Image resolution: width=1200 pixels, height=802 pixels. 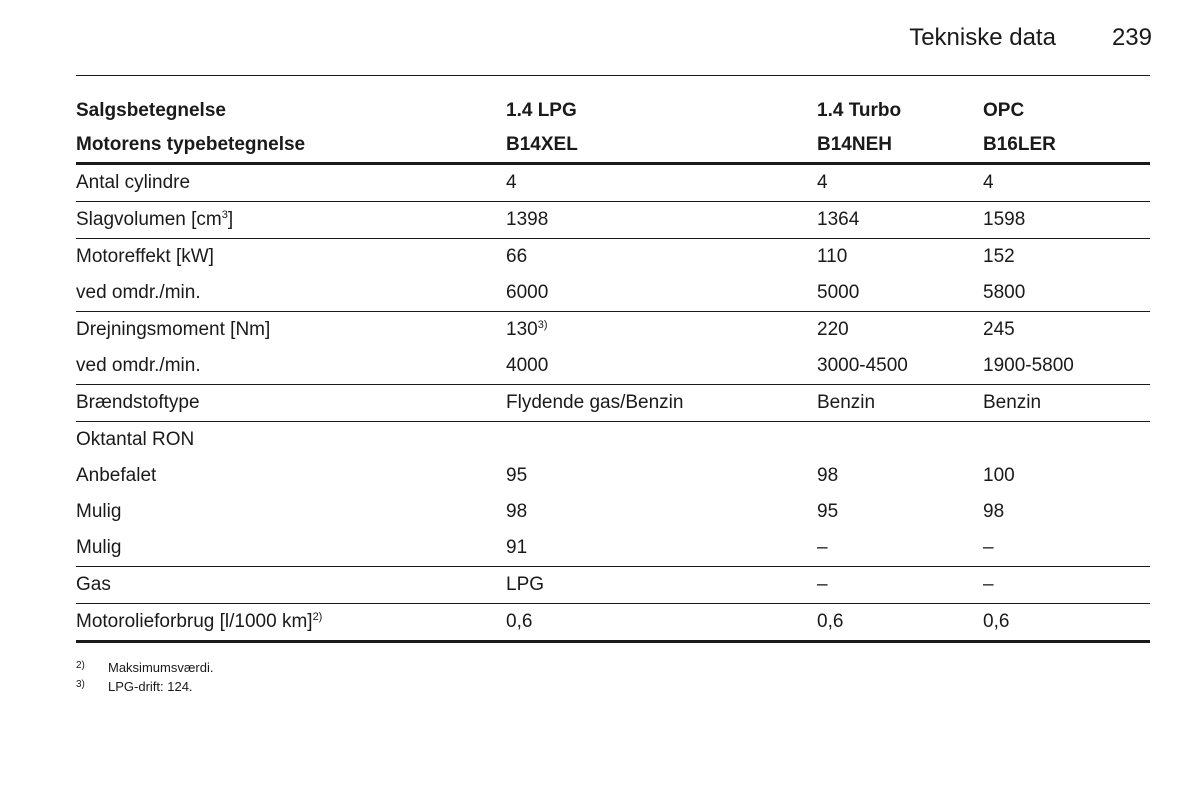 I want to click on header-divider, so click(x=613, y=75).